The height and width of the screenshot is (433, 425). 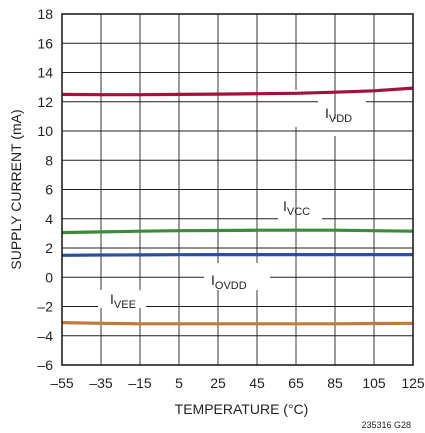 What do you see at coordinates (101, 383) in the screenshot?
I see `x-tick-label: –35` at bounding box center [101, 383].